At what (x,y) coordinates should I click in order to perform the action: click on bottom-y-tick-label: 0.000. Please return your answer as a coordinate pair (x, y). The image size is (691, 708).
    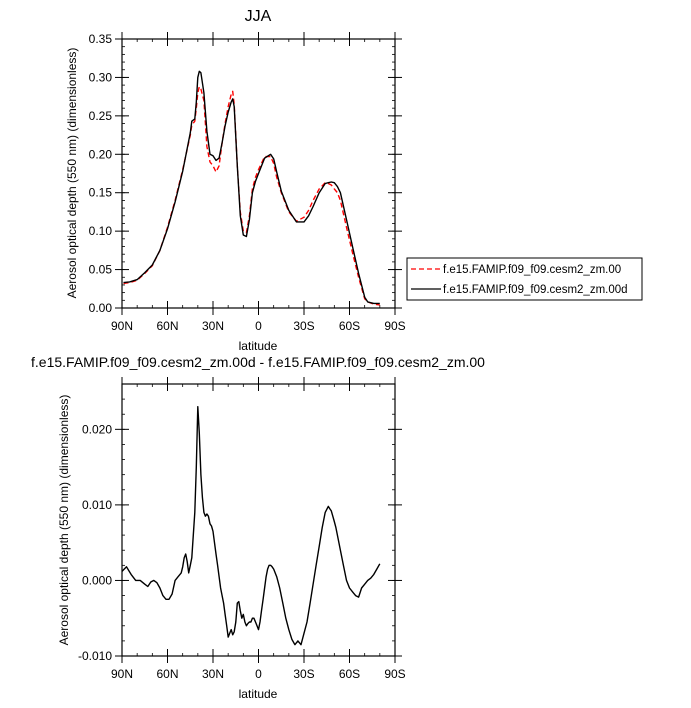
    Looking at the image, I should click on (97, 580).